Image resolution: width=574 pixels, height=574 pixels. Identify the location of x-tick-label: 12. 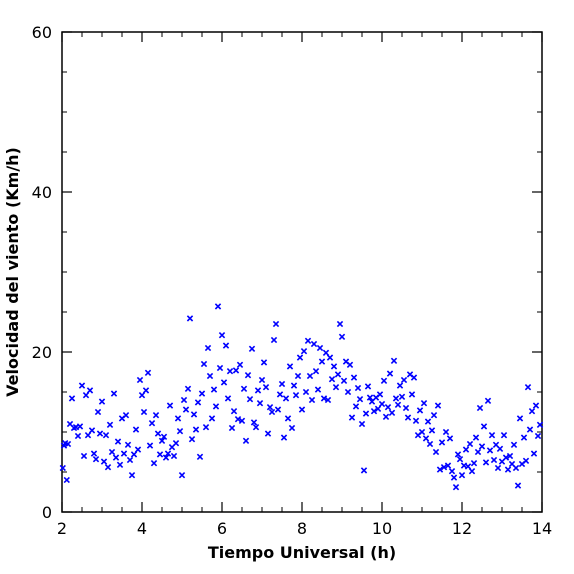
(462, 528).